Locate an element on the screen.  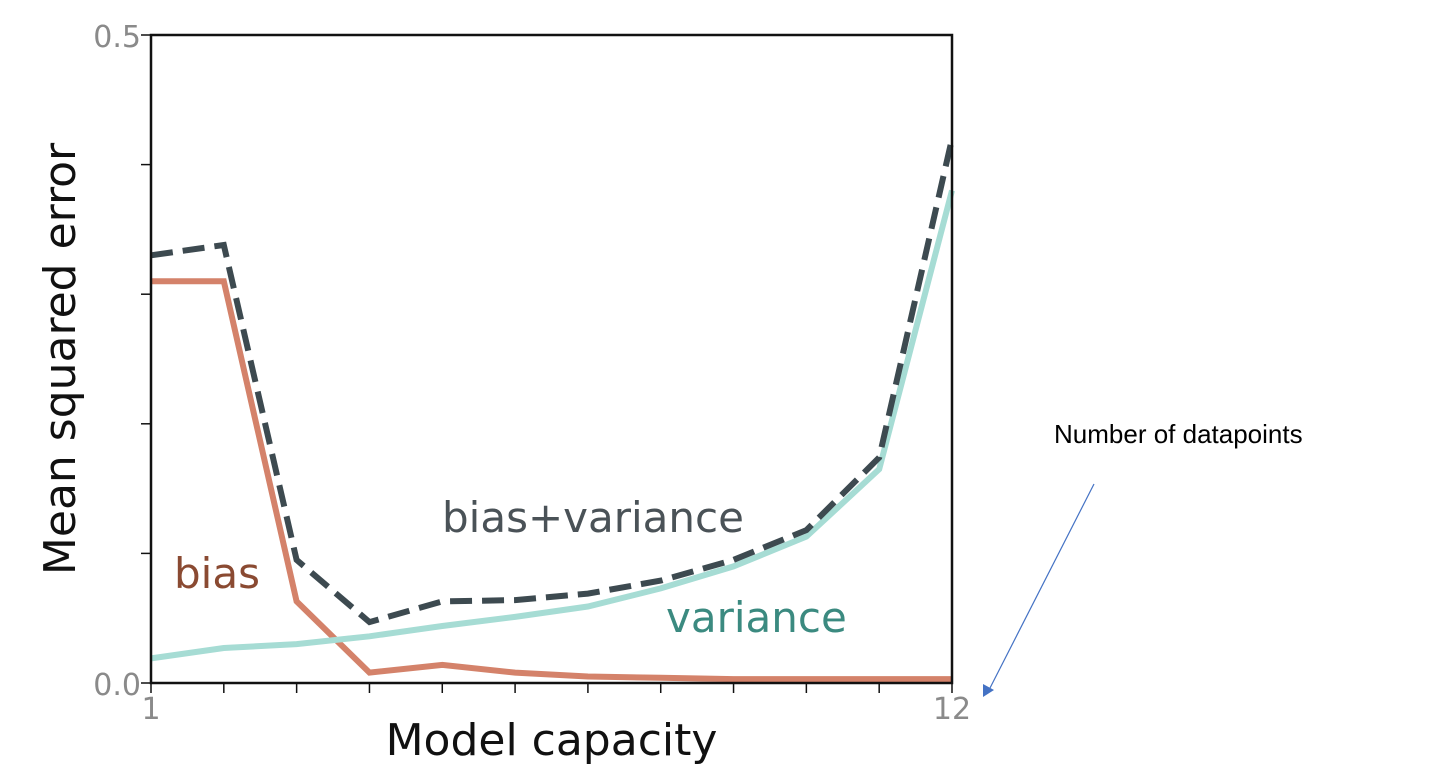
y-axis-title: Mean squared error is located at coordinates (60, 358).